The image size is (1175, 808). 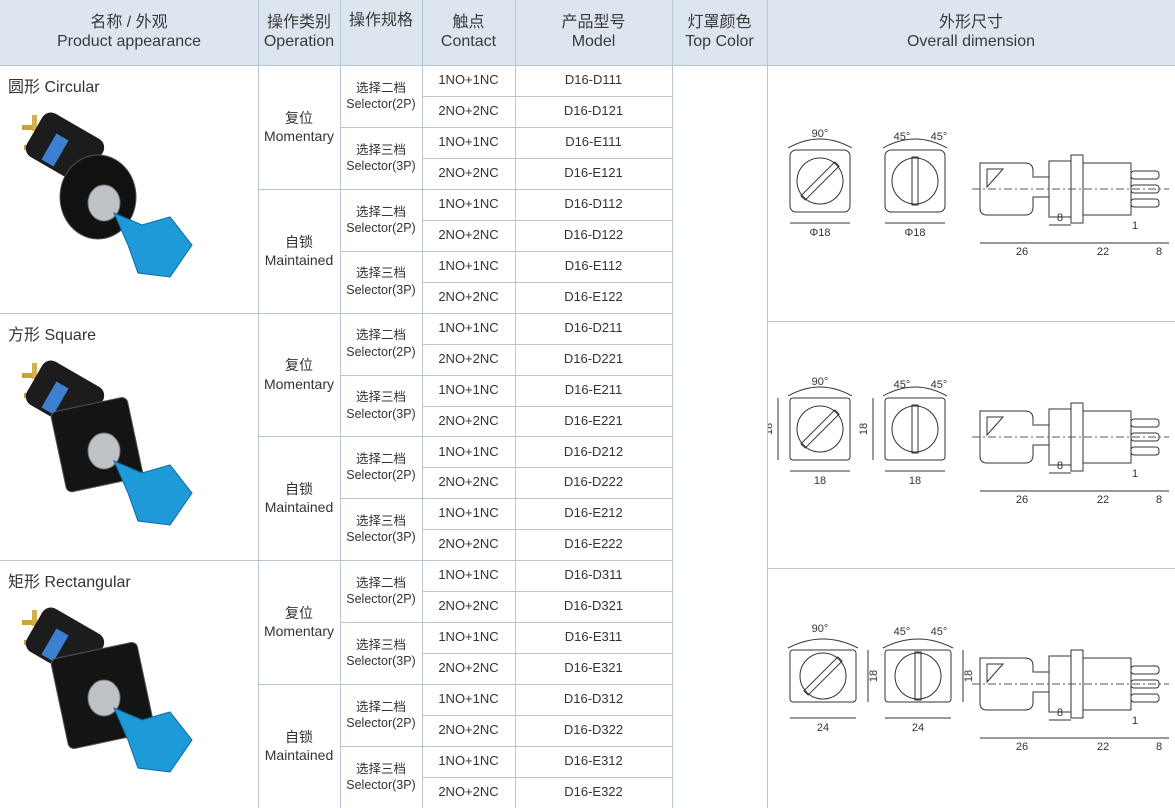 What do you see at coordinates (823, 728) in the screenshot?
I see `dim-label: 24` at bounding box center [823, 728].